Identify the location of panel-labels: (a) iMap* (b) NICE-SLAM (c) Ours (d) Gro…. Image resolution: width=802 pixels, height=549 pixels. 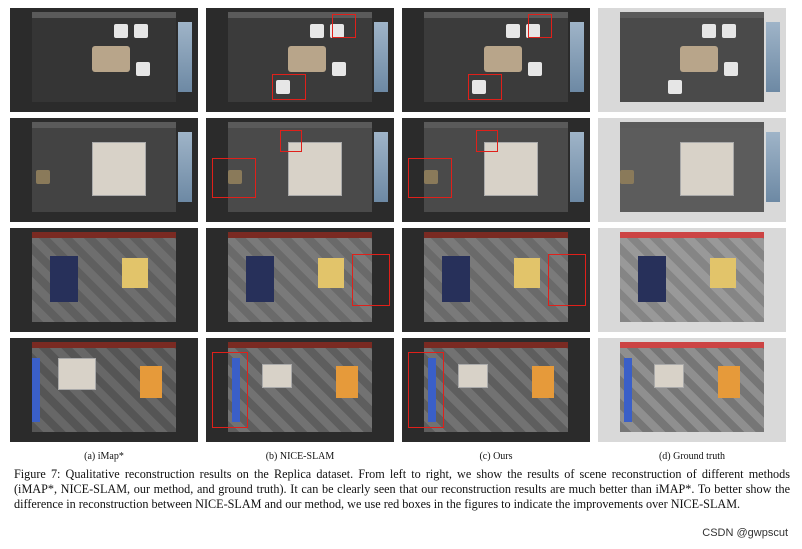
(398, 458).